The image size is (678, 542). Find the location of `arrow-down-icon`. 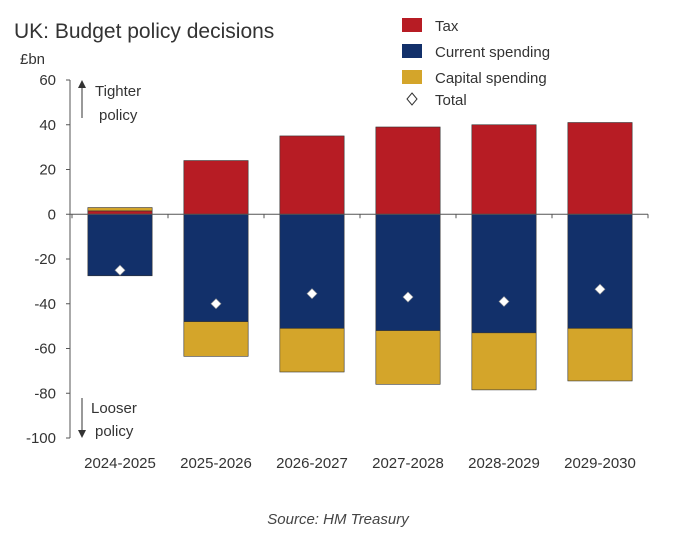

arrow-down-icon is located at coordinates (82, 434).